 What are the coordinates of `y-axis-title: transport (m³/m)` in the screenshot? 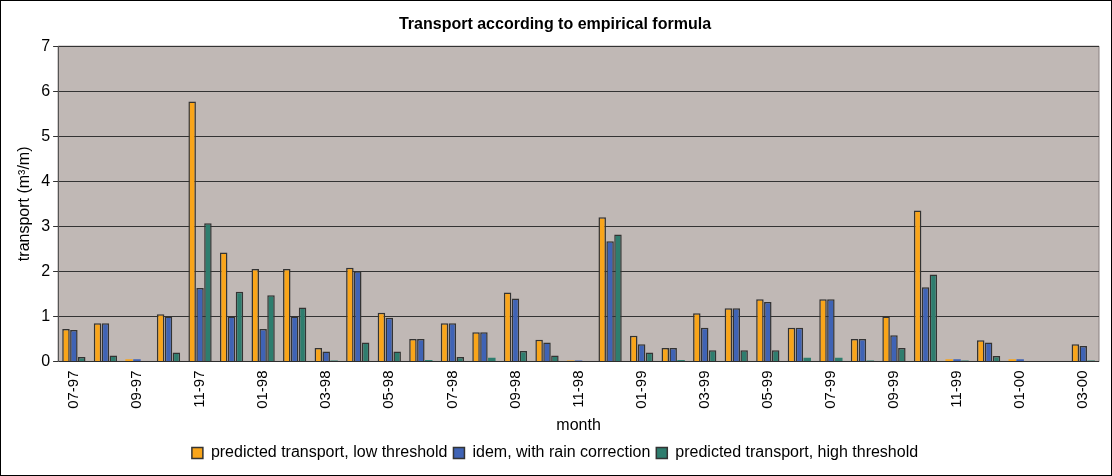 It's located at (24, 204).